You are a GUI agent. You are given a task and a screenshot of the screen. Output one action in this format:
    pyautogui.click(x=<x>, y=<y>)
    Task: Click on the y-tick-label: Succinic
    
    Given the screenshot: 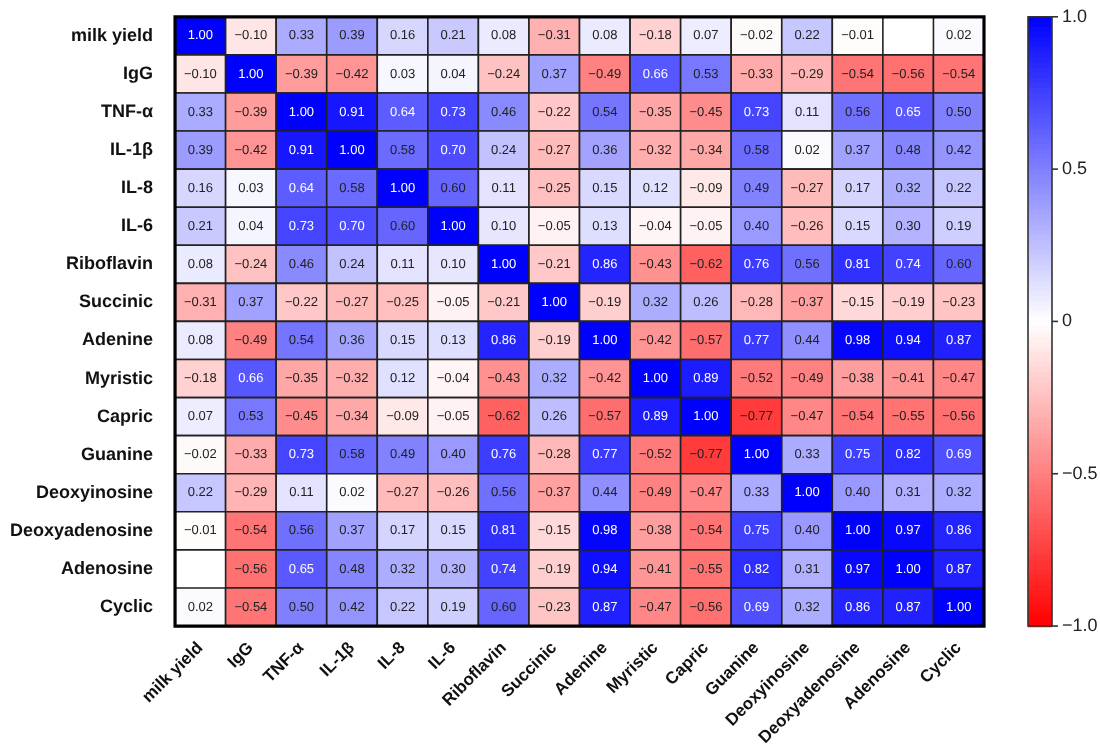 What is the action you would take?
    pyautogui.click(x=116, y=301)
    